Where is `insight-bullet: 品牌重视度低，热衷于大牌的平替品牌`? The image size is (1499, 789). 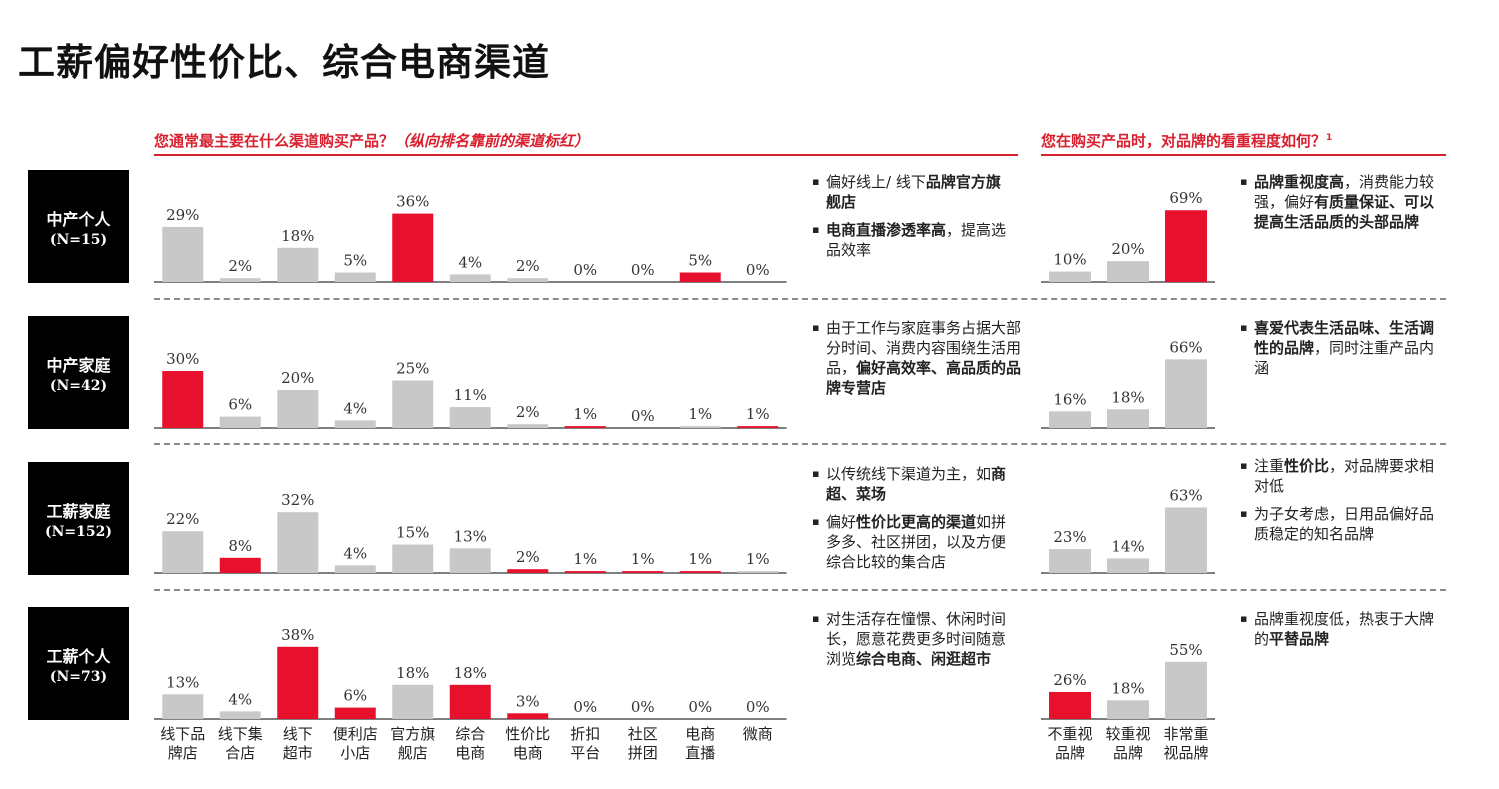
insight-bullet: 品牌重视度低，热衷于大牌的平替品牌 is located at coordinates (1342, 629).